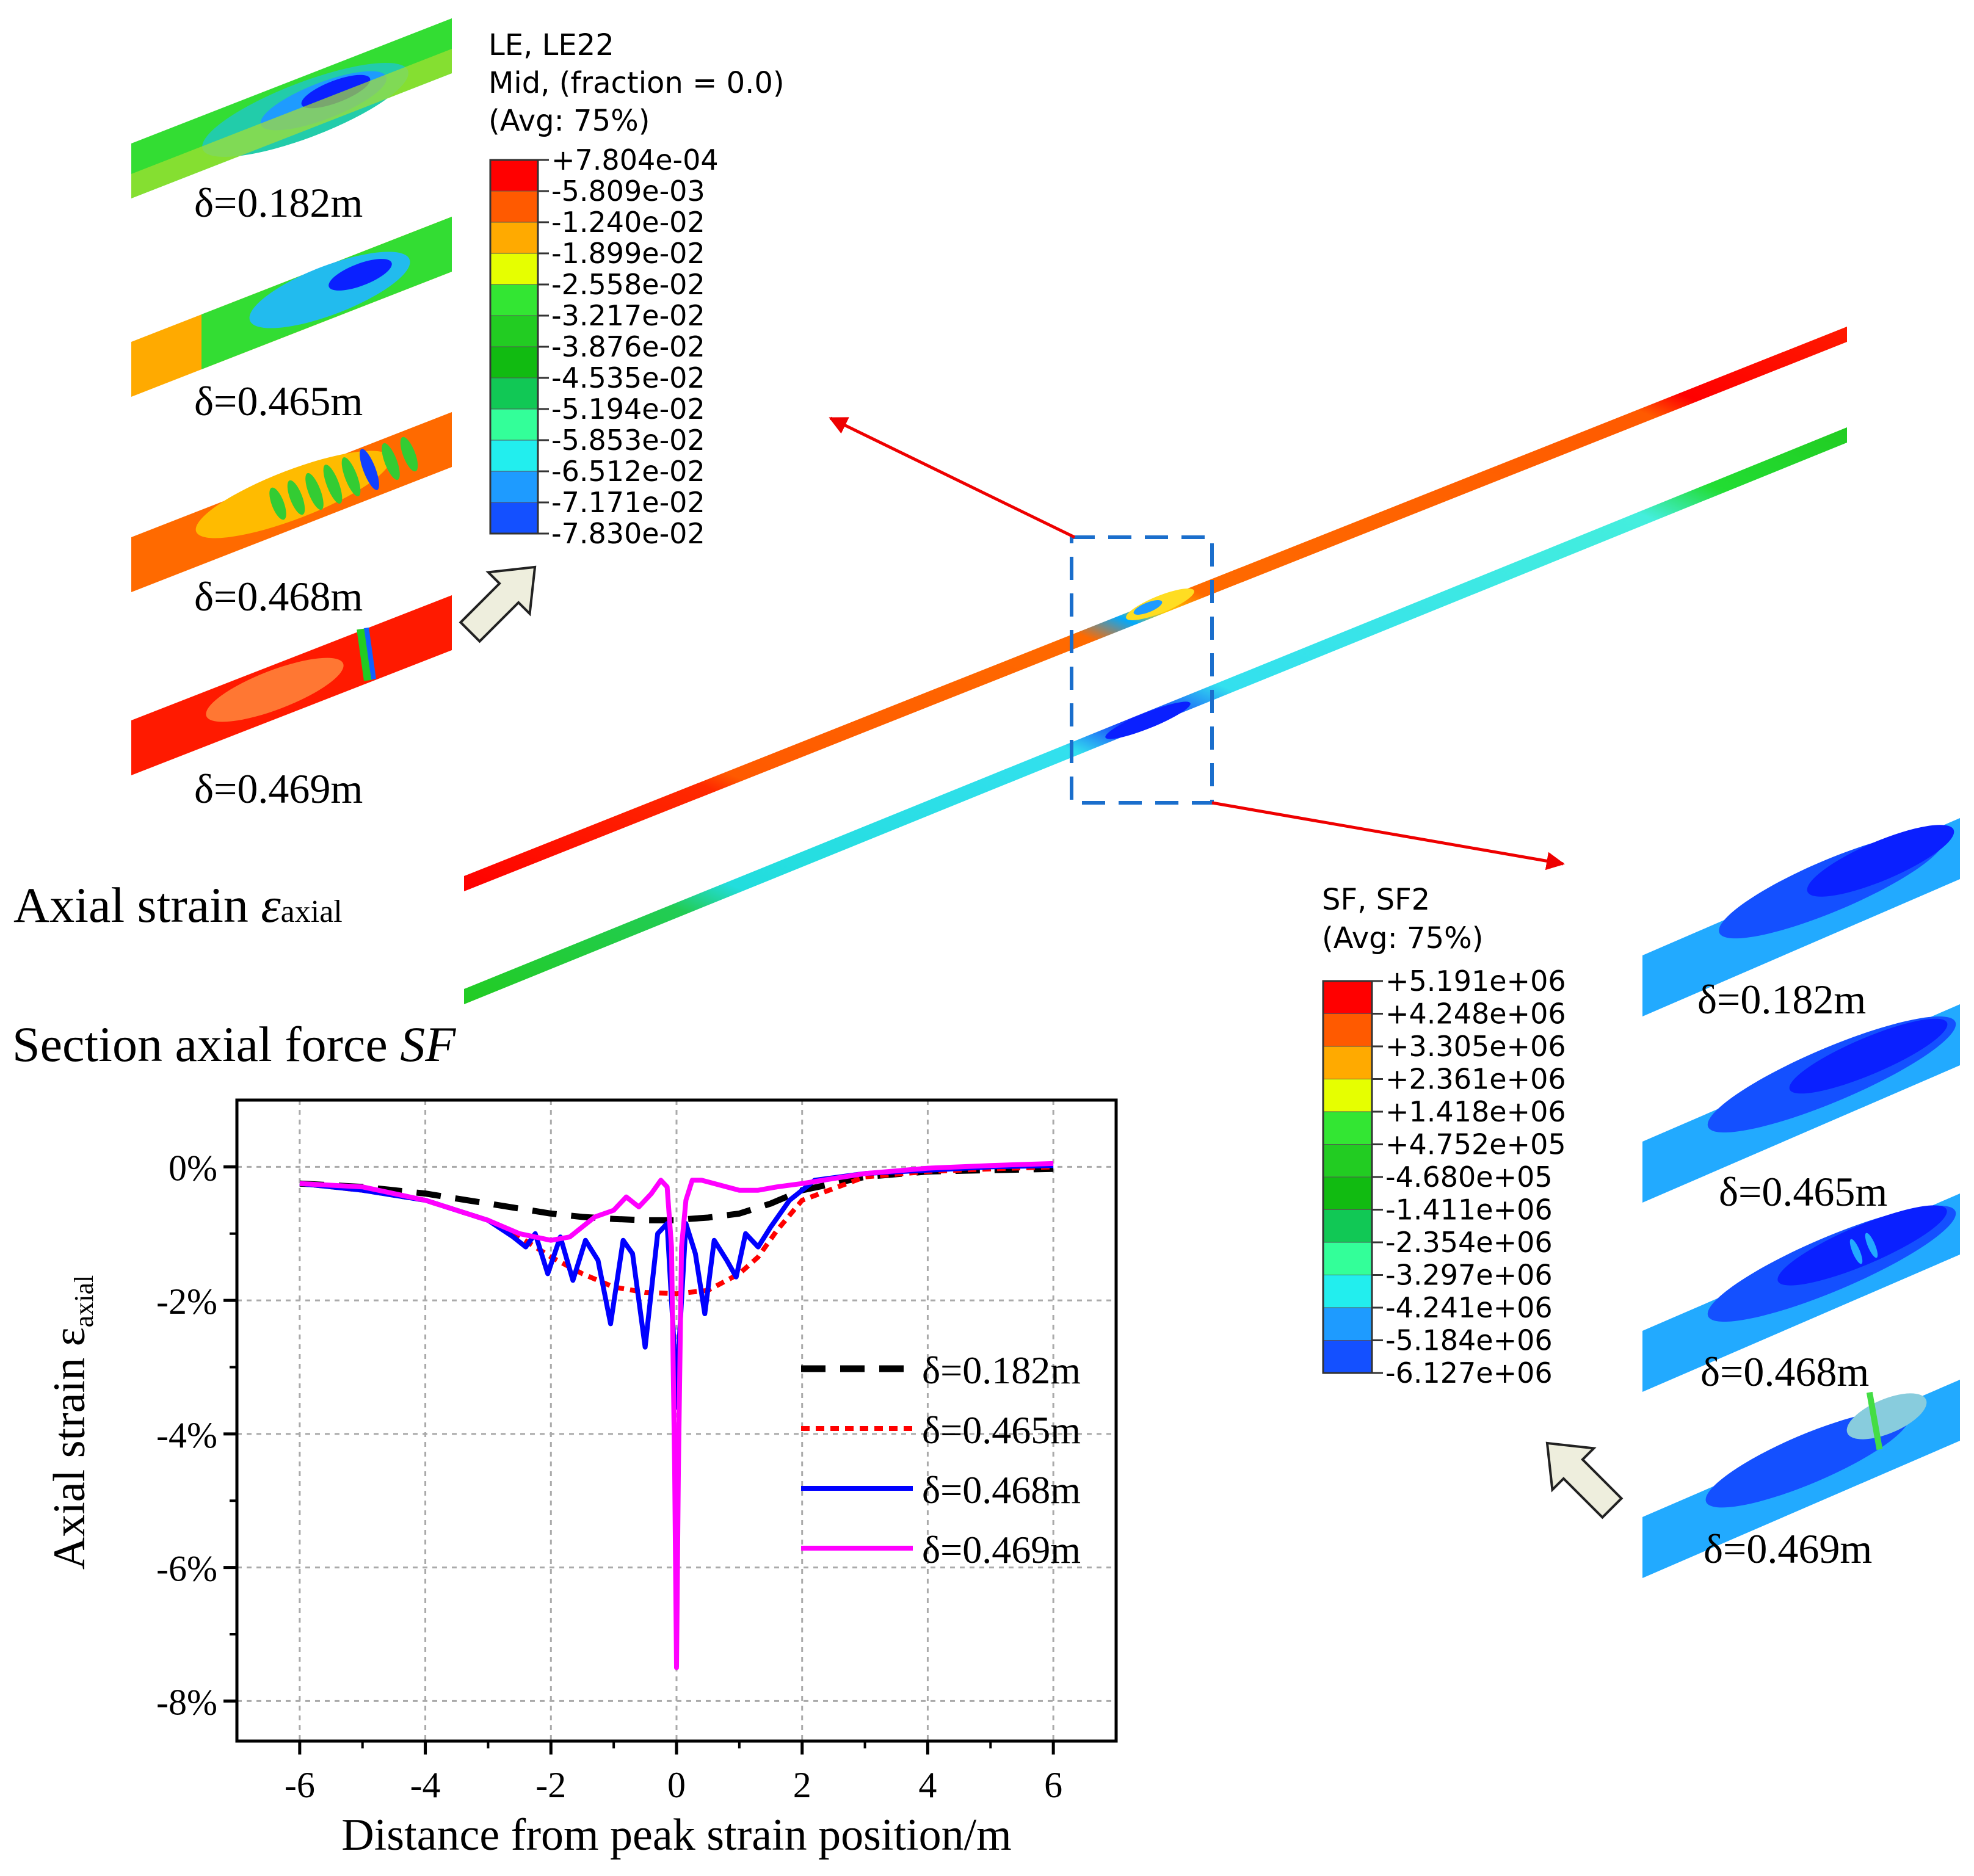 The image size is (1974, 1876). I want to click on sf-legend-value: +3.305e+06, so click(1475, 1046).